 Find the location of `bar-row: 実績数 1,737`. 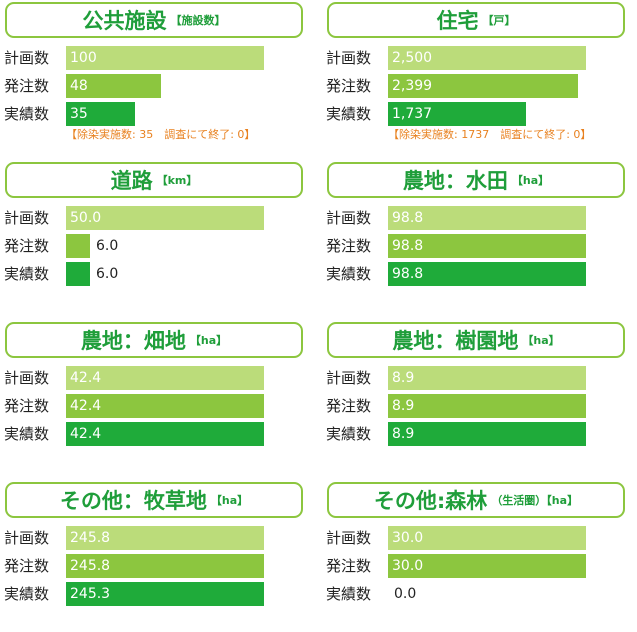

bar-row: 実績数 1,737 is located at coordinates (481, 114).